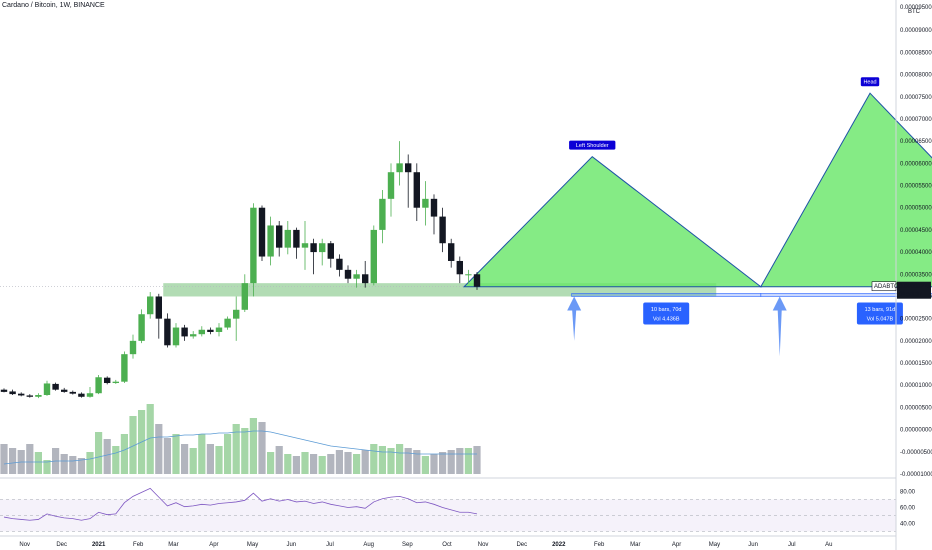 The width and height of the screenshot is (932, 550). What do you see at coordinates (612, 222) in the screenshot?
I see `pattern-triangle` at bounding box center [612, 222].